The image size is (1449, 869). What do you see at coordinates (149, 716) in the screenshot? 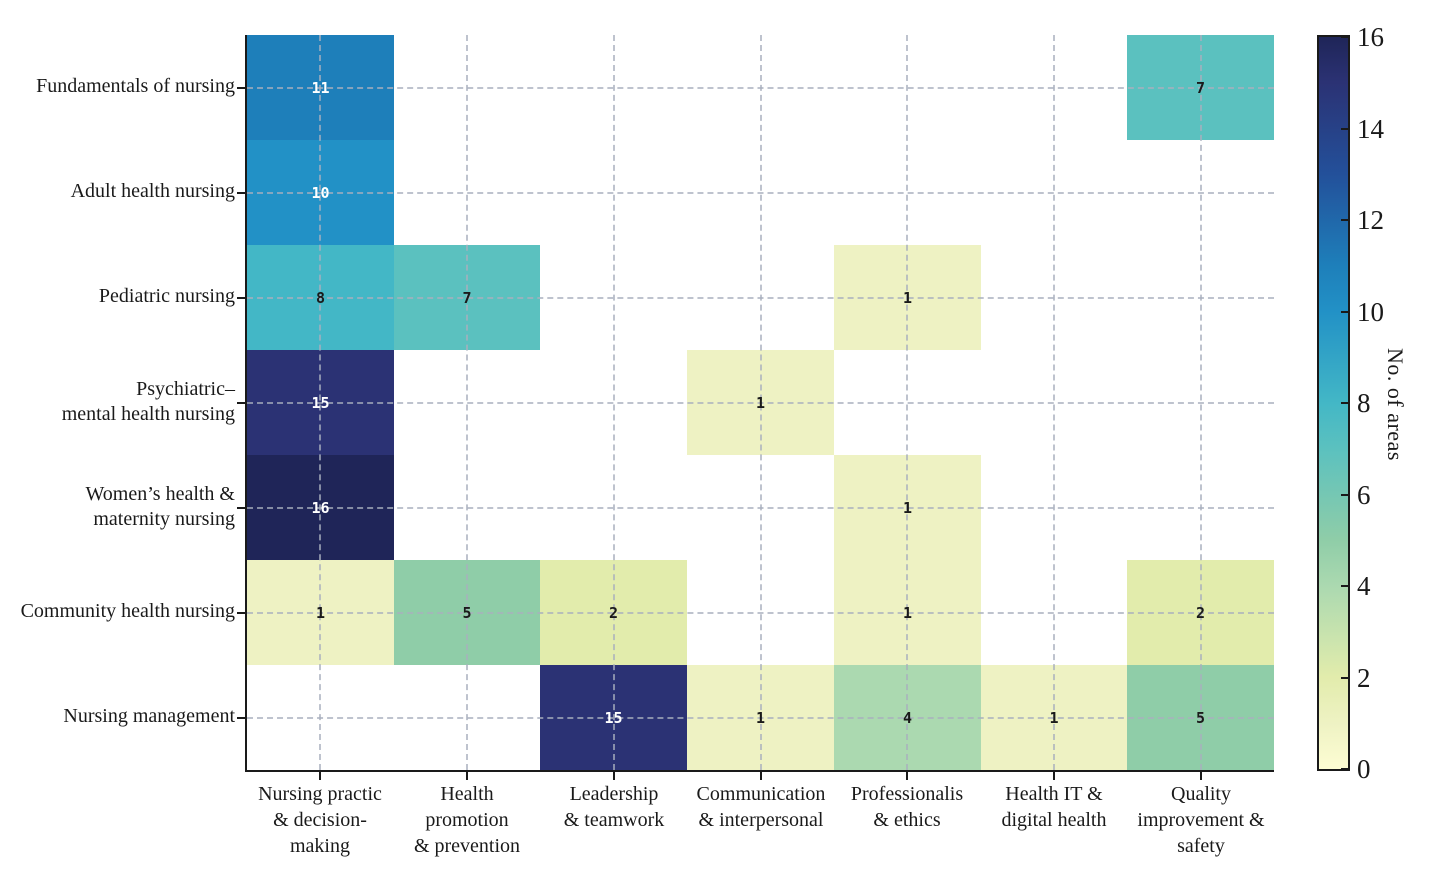
I see `y-axis-label: Nursing management` at bounding box center [149, 716].